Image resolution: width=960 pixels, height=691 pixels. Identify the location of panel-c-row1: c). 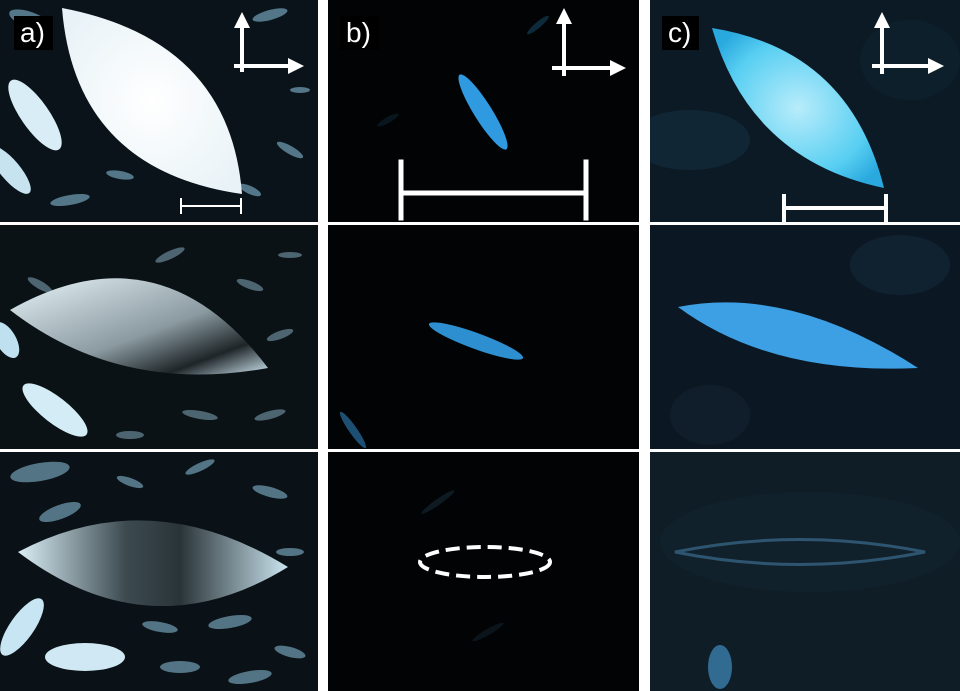
(805, 111).